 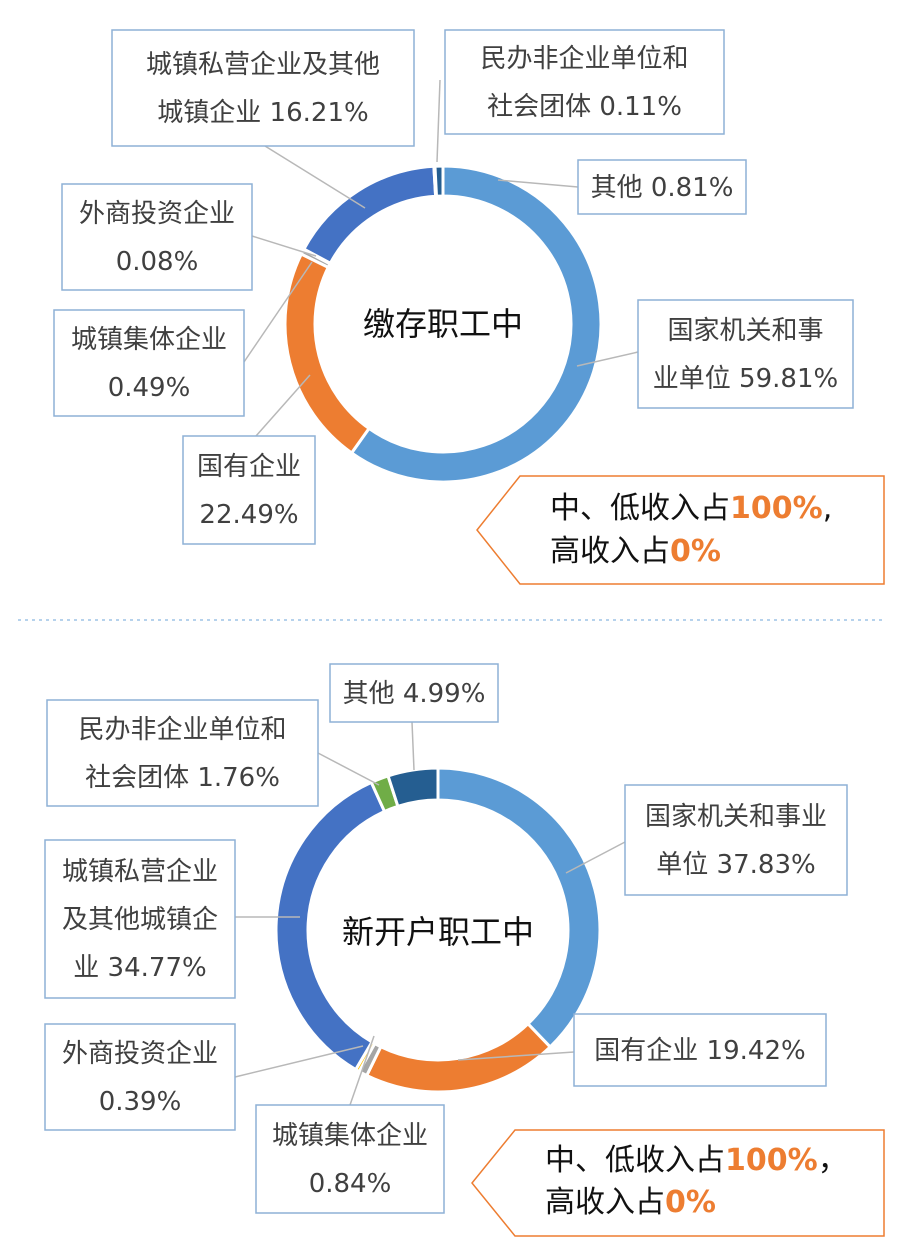 What do you see at coordinates (438, 932) in the screenshot?
I see `center-label-1: 新开户职工中` at bounding box center [438, 932].